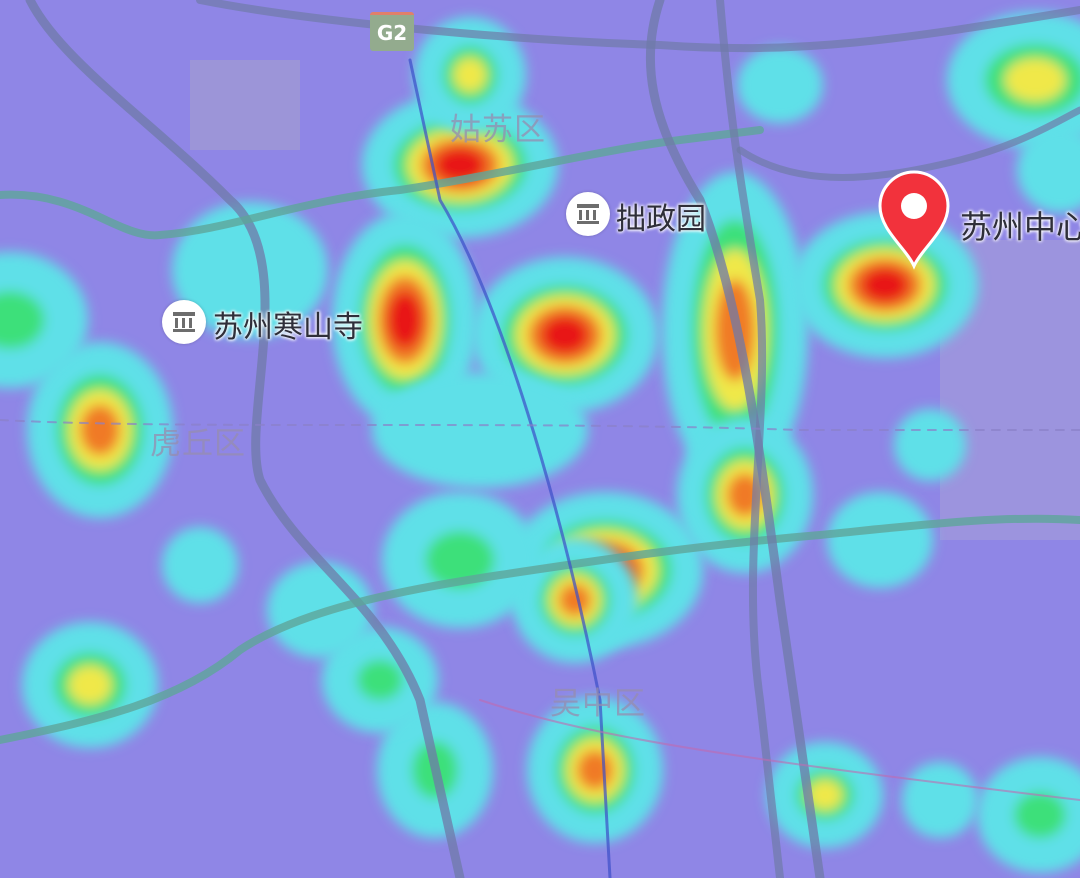 The image size is (1080, 878). What do you see at coordinates (288, 327) in the screenshot?
I see `poi-label: 苏州寒山寺` at bounding box center [288, 327].